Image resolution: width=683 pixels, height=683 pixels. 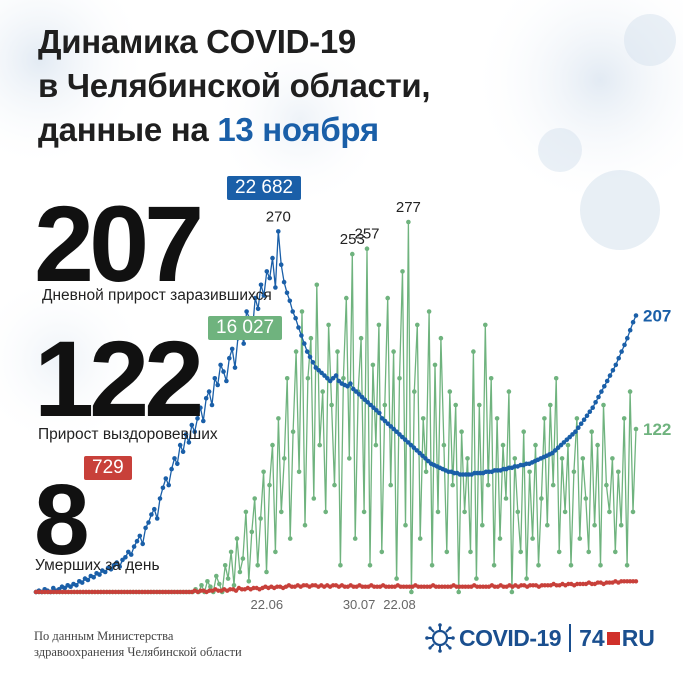 What do you see at coordinates (399, 604) in the screenshot?
I see `x-tick-label: 22.08` at bounding box center [399, 604].